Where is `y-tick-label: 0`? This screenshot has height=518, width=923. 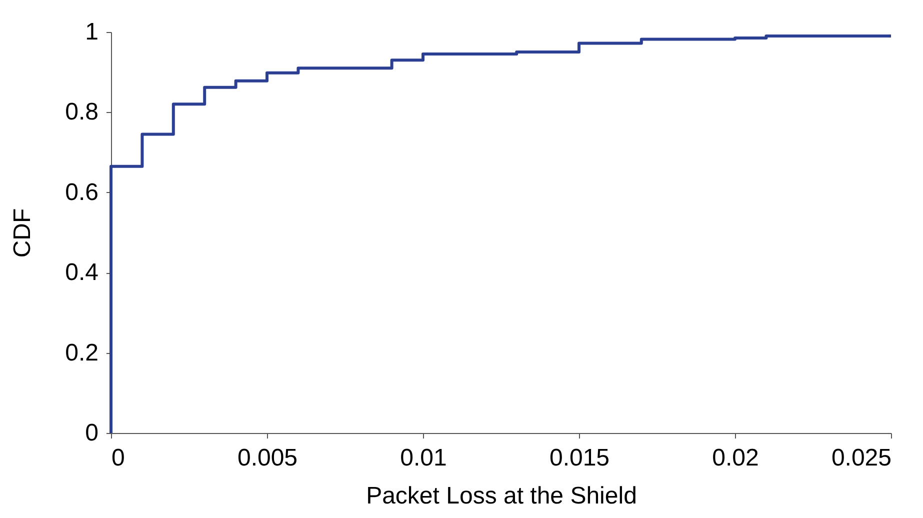
y-tick-label: 0 is located at coordinates (91, 433).